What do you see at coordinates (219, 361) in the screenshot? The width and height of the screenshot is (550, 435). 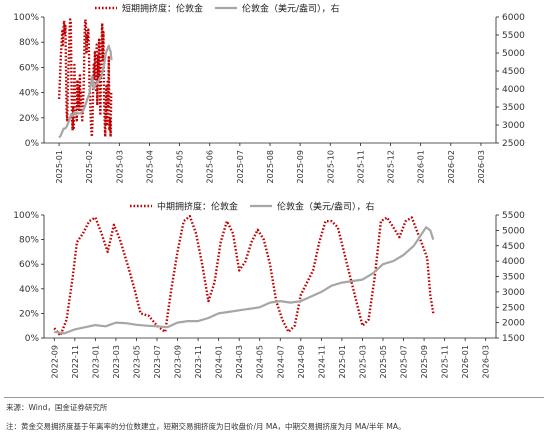 I see `x-tick-label: 2024-01` at bounding box center [219, 361].